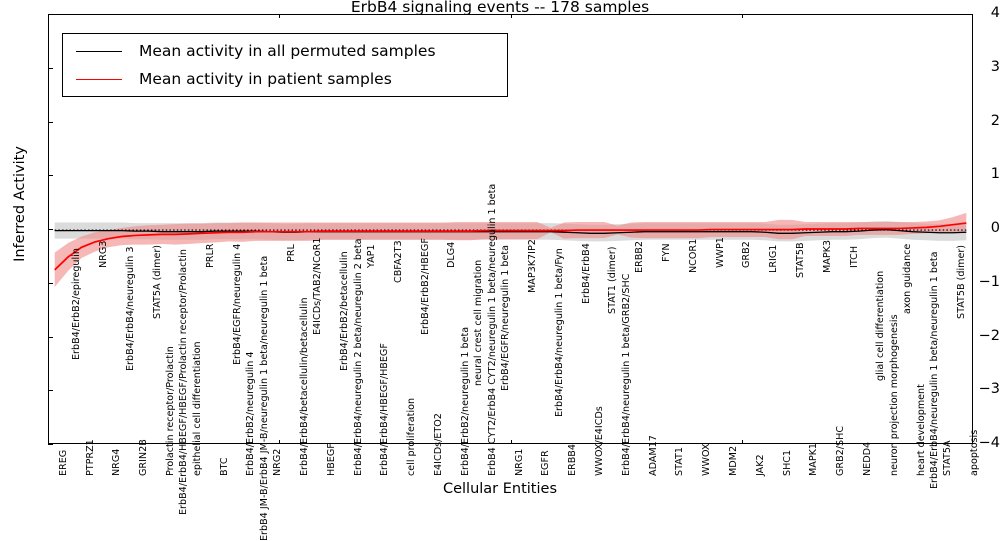 The width and height of the screenshot is (1000, 541). What do you see at coordinates (372, 256) in the screenshot?
I see `x-category-label: YAP1` at bounding box center [372, 256].